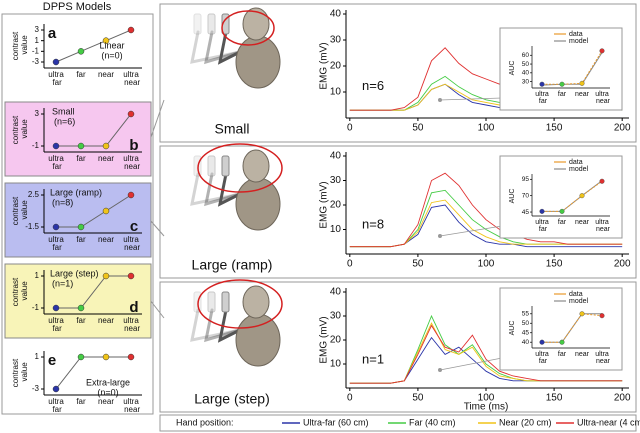 The width and height of the screenshot is (640, 433). I want to click on y-tick-label: 3, so click(37, 29).